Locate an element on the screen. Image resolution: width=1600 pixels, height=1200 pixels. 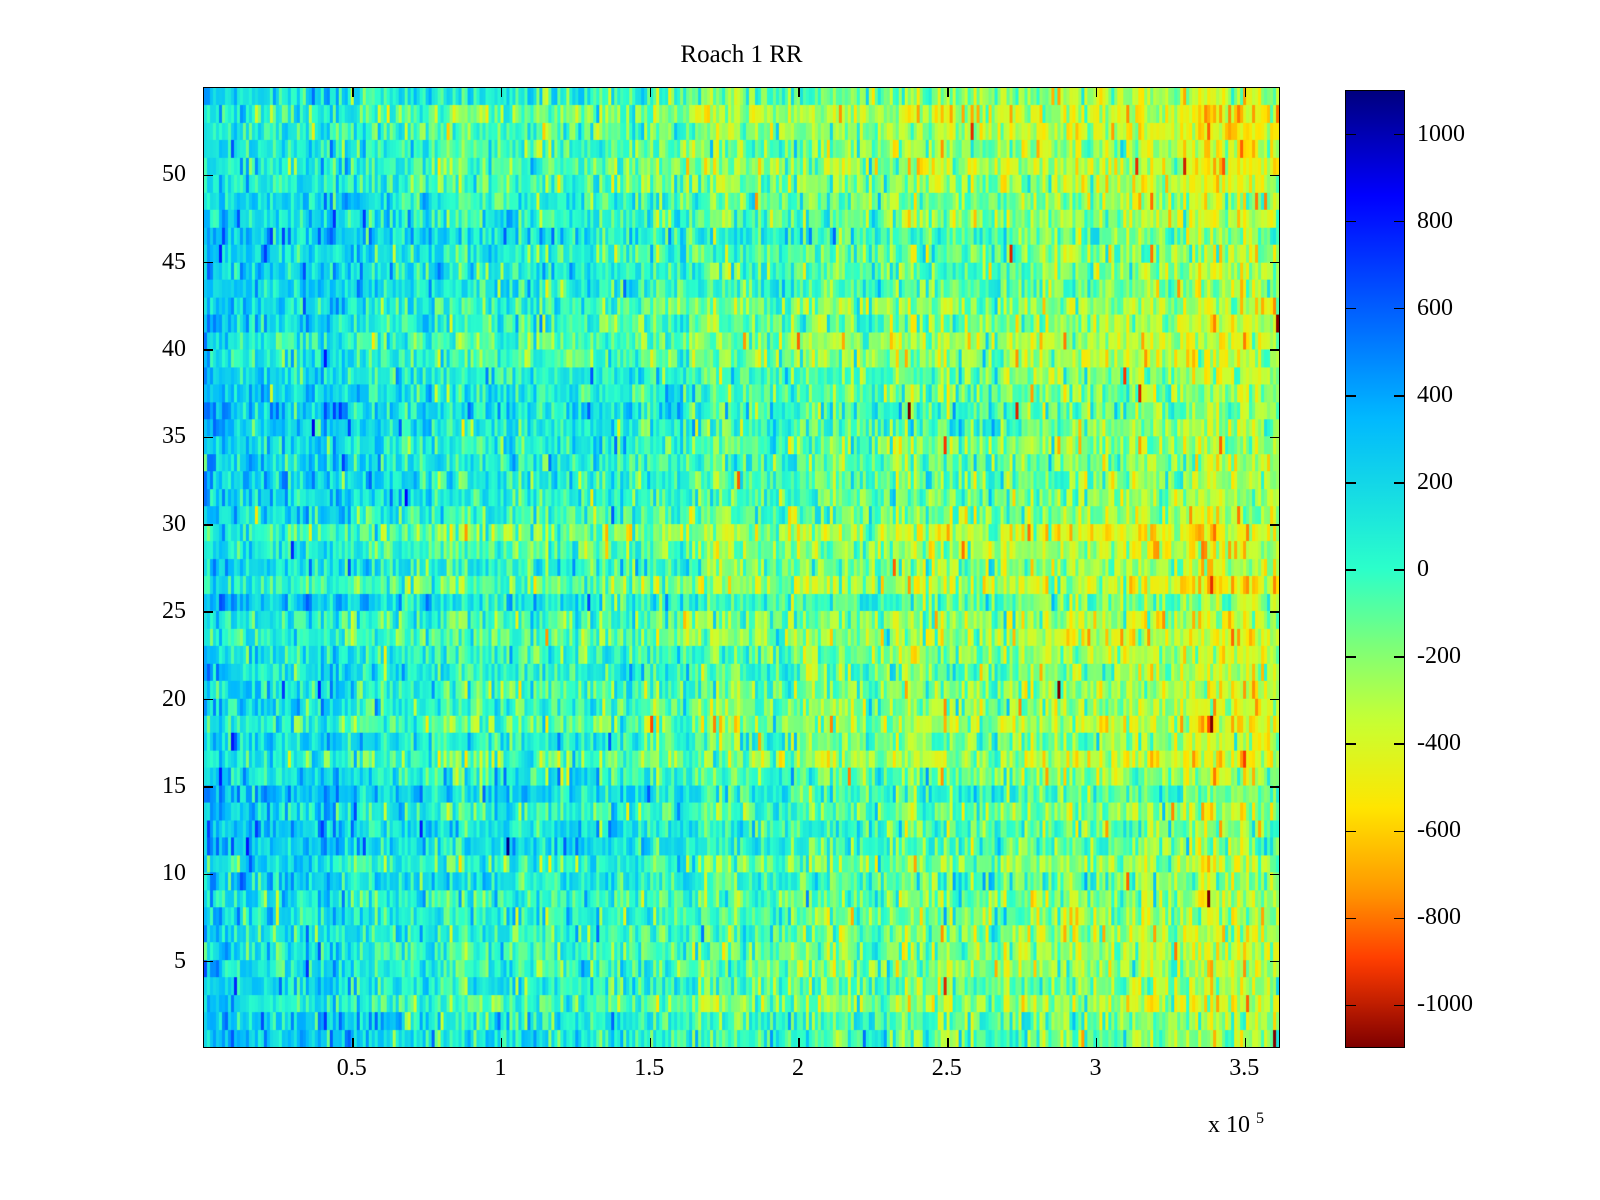
colorbar-tick-label: -800 is located at coordinates (1439, 917).